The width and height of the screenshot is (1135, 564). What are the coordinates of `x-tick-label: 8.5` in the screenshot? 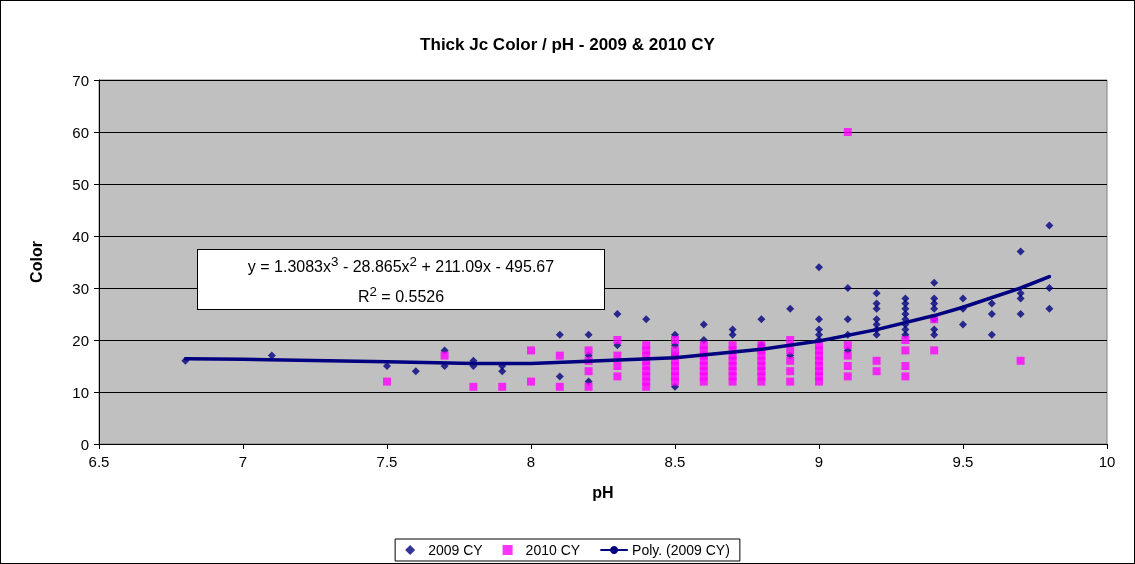 It's located at (675, 461).